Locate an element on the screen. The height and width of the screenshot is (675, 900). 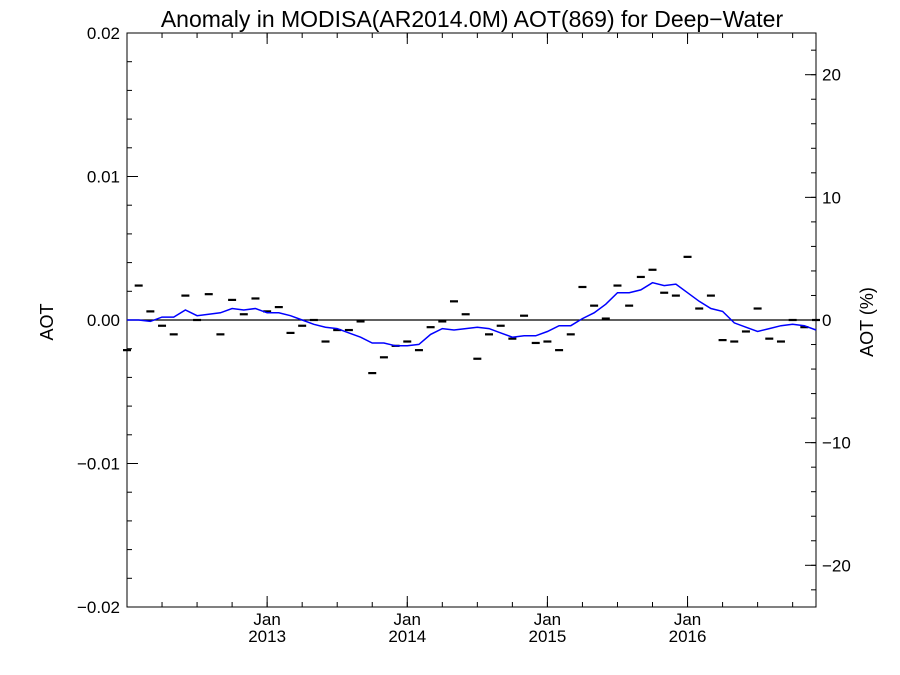
y-tick-label-right: −10 is located at coordinates (836, 443).